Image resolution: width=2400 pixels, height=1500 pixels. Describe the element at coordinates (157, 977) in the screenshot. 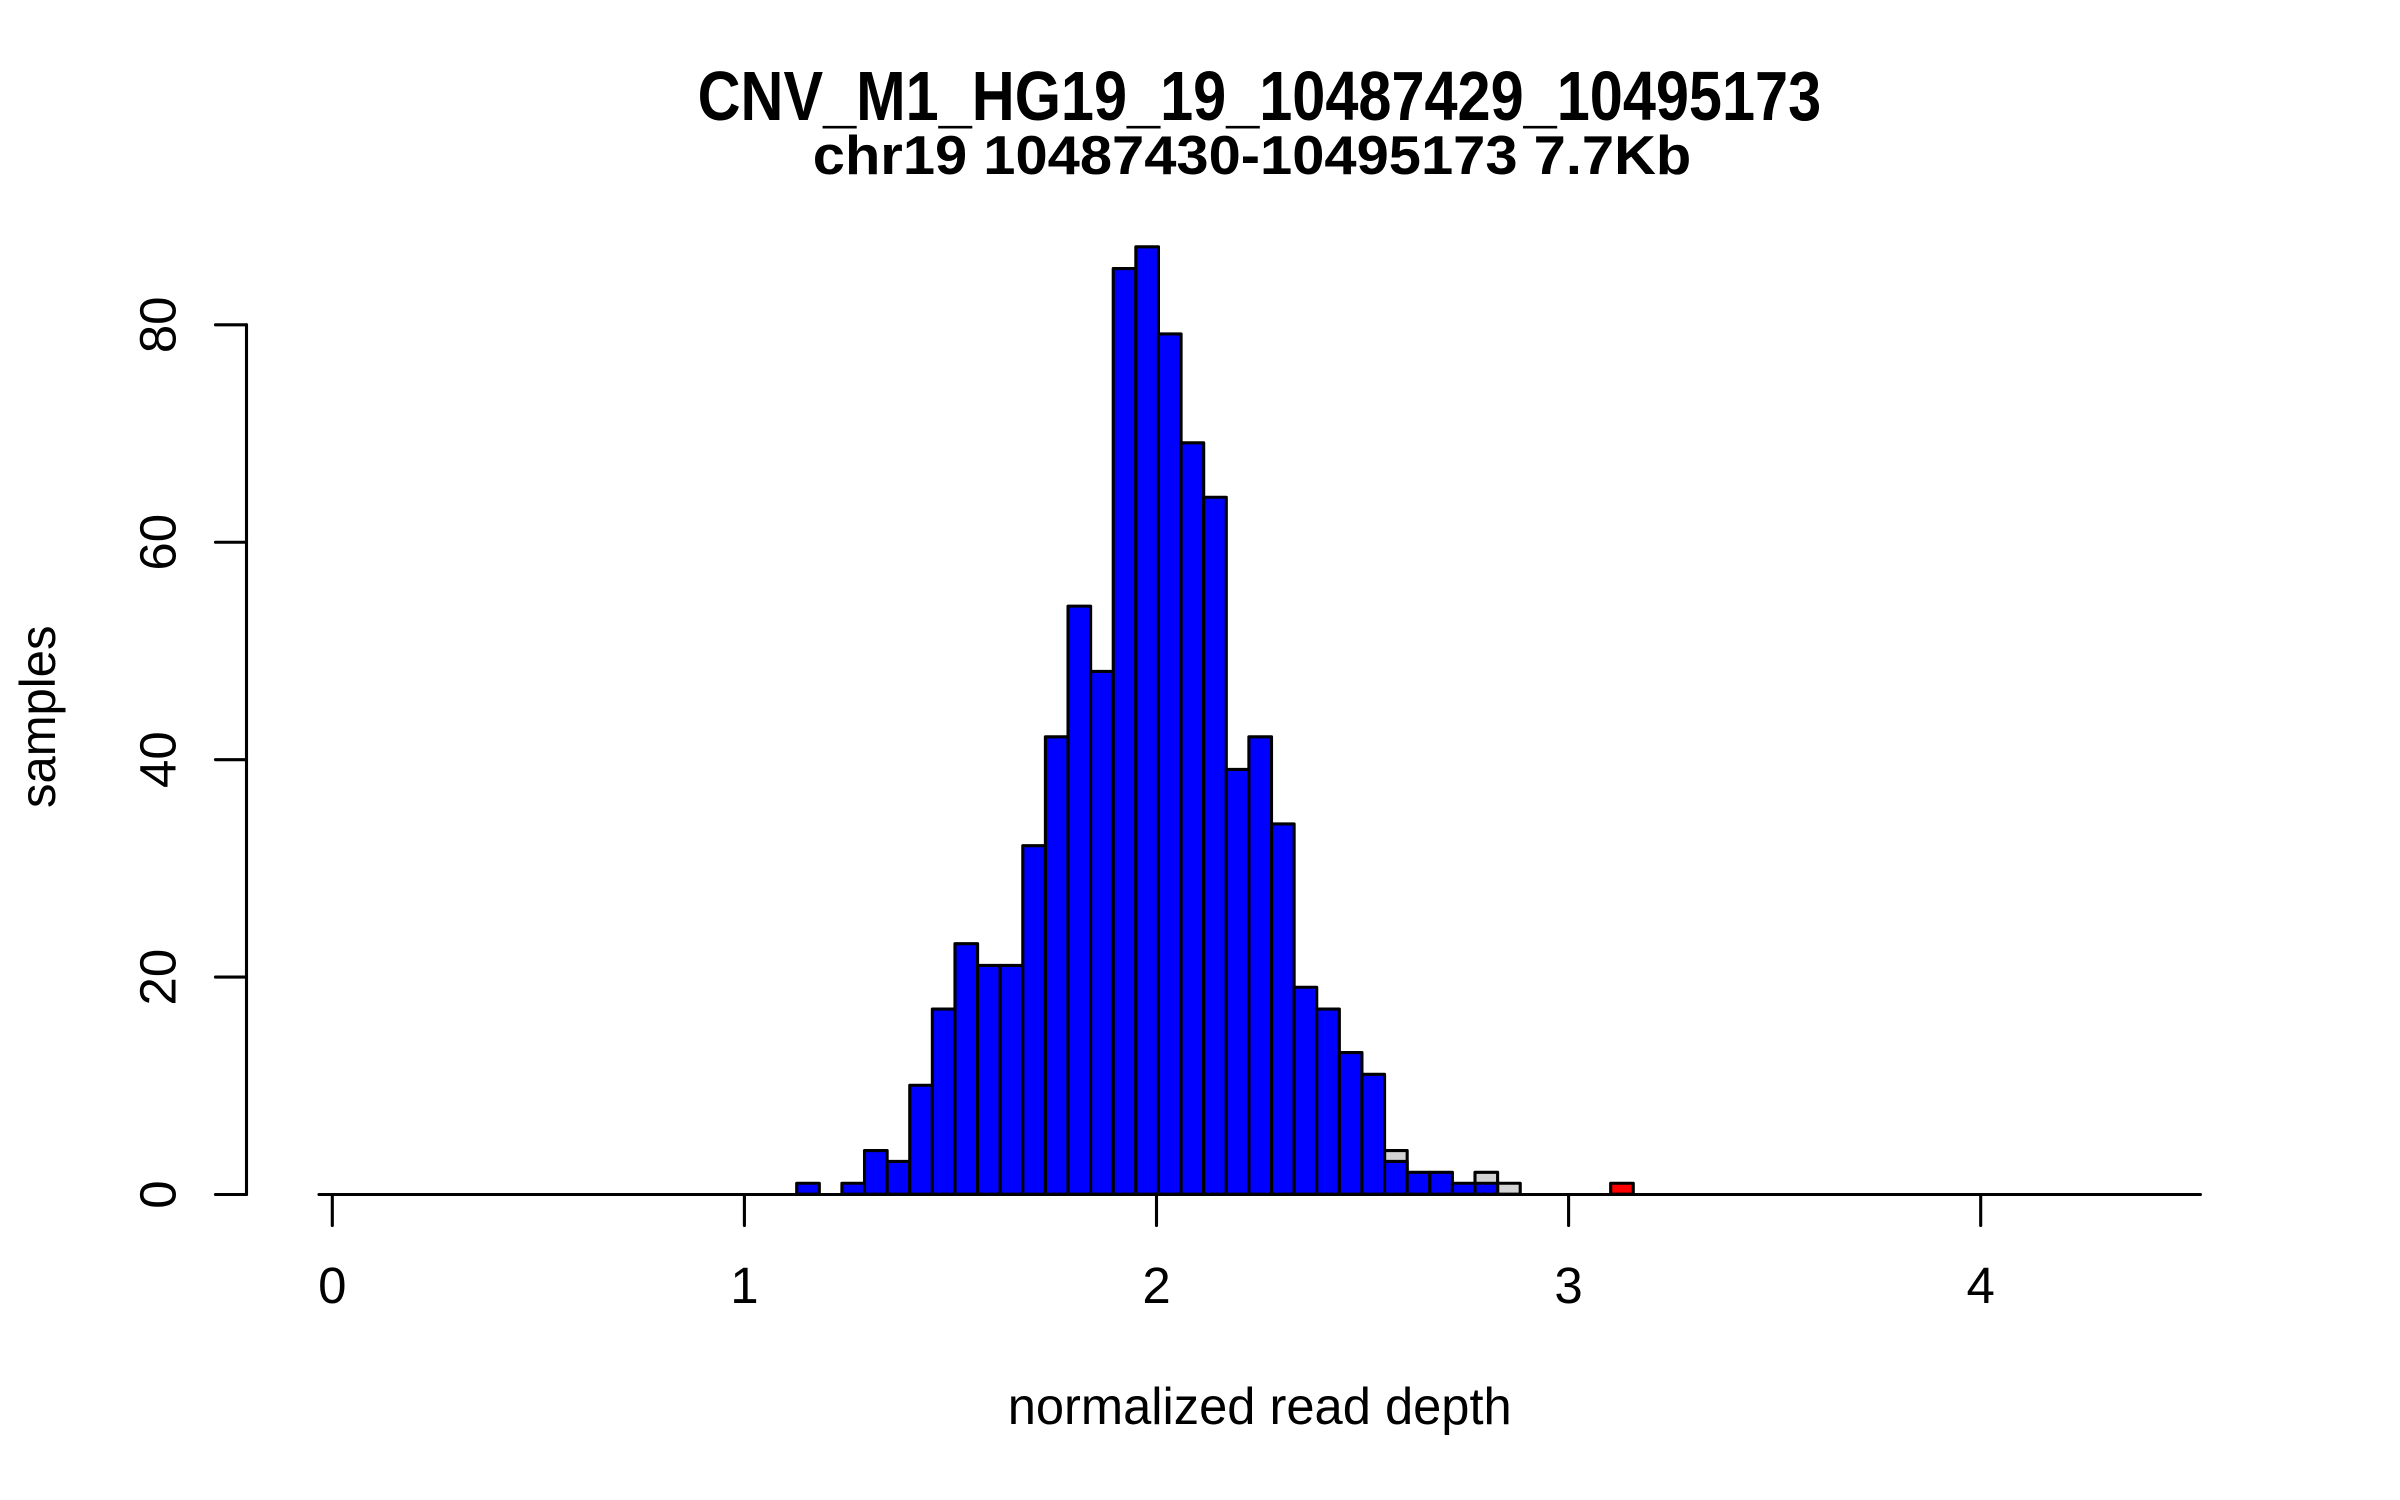

I see `svg-text: 20` at that location.